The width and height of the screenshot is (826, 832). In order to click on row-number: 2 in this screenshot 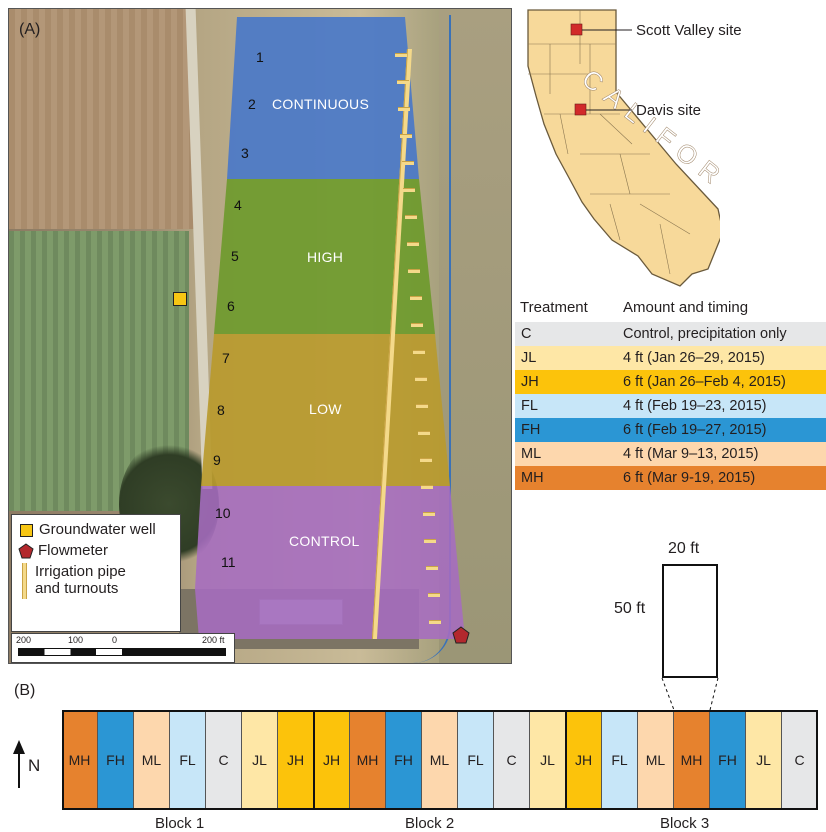, I will do `click(252, 104)`.